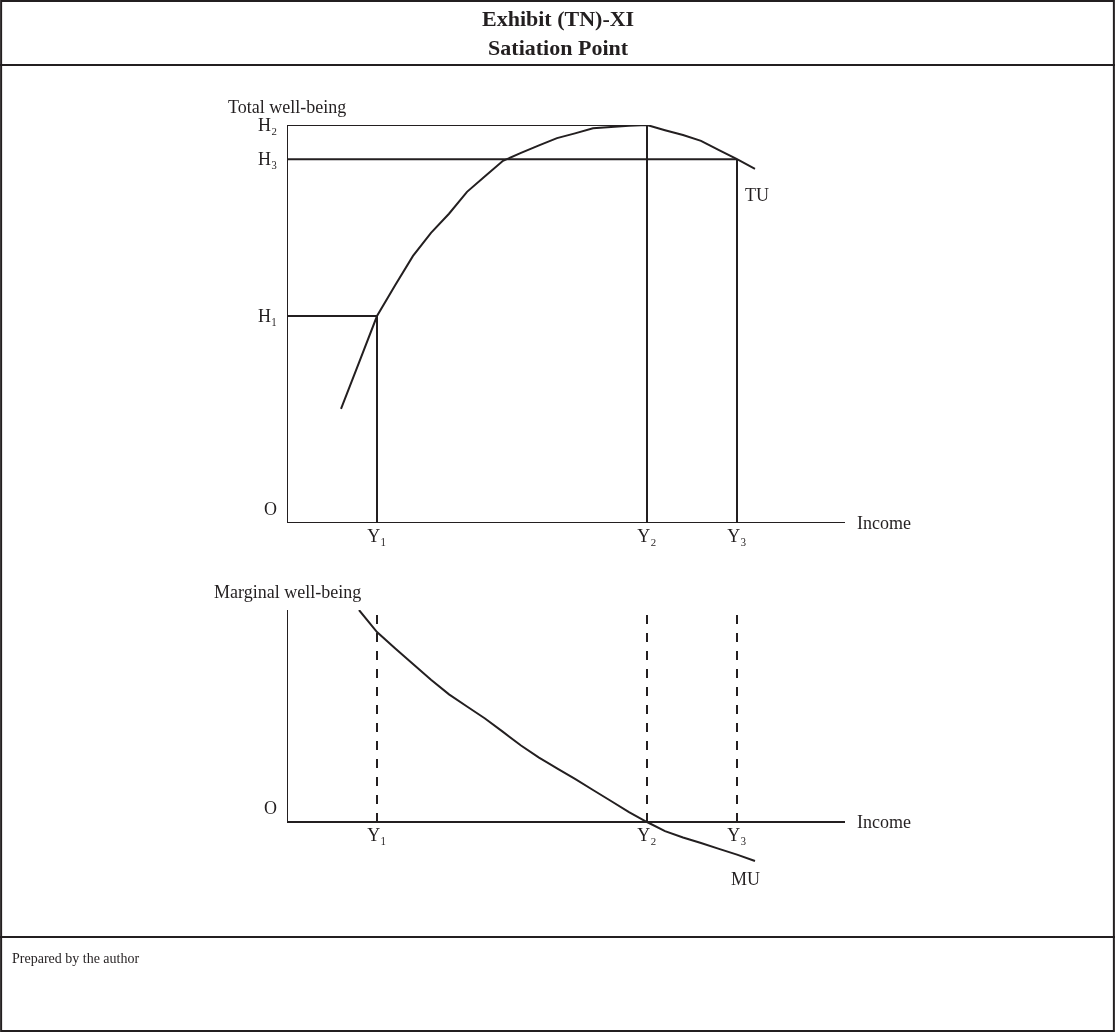 The width and height of the screenshot is (1115, 1032). I want to click on series-label: H₂, so click(268, 125).